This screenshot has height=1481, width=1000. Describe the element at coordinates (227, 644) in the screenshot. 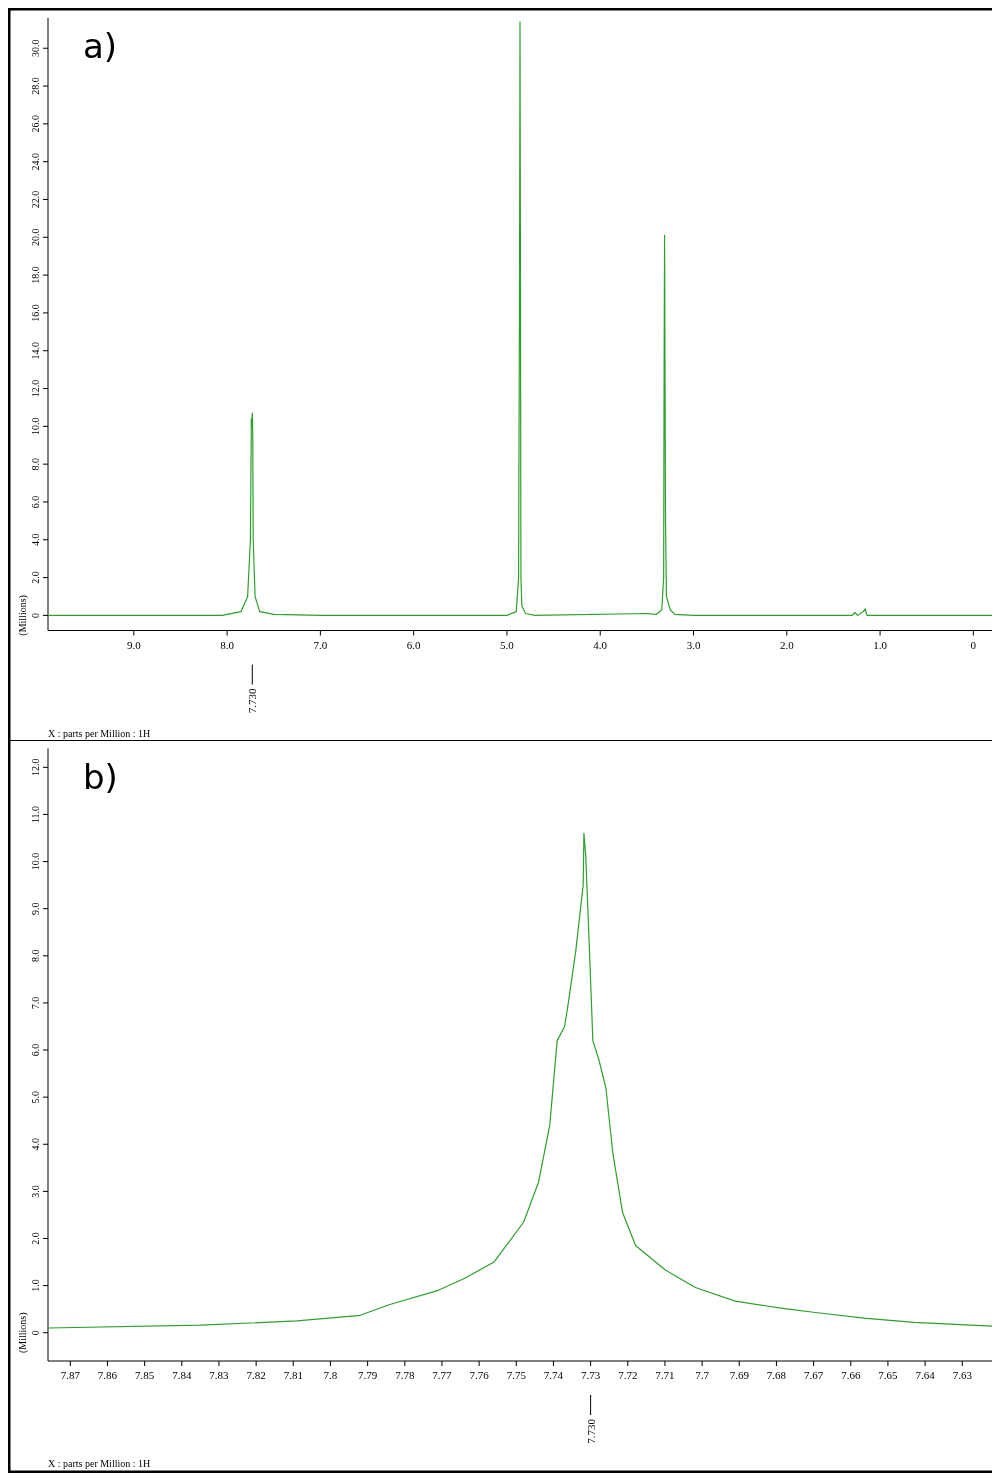

I see `x-tick-label: 8.0` at that location.